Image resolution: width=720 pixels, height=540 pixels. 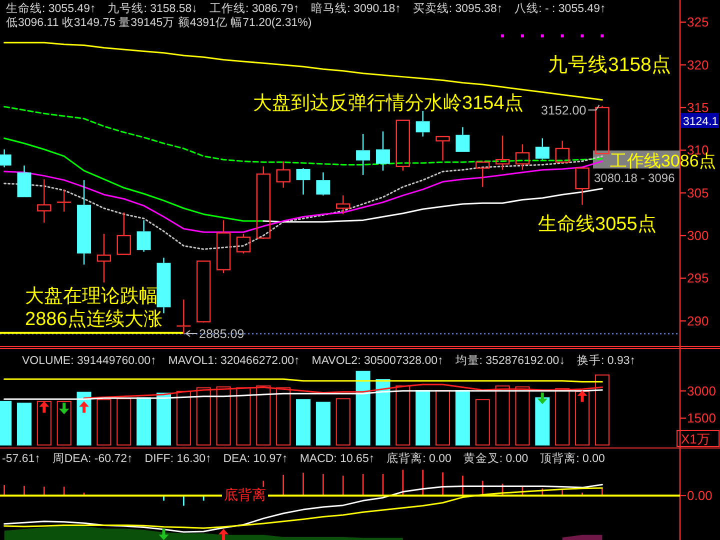 I want to click on annotation: 买卖线: 3095.38↑, so click(x=457, y=8).